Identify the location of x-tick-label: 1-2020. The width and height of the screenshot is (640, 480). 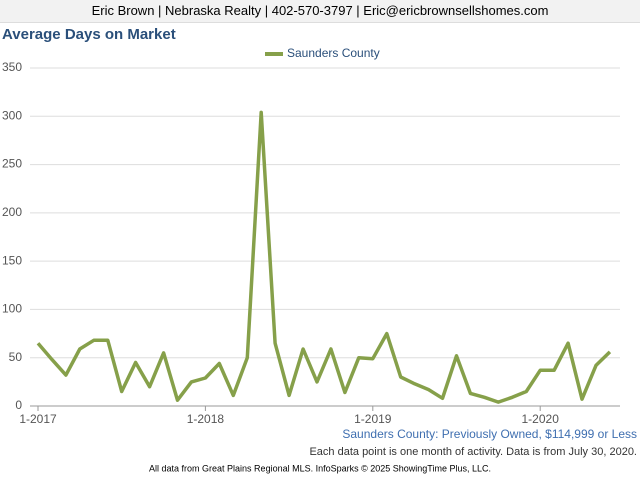
(541, 419).